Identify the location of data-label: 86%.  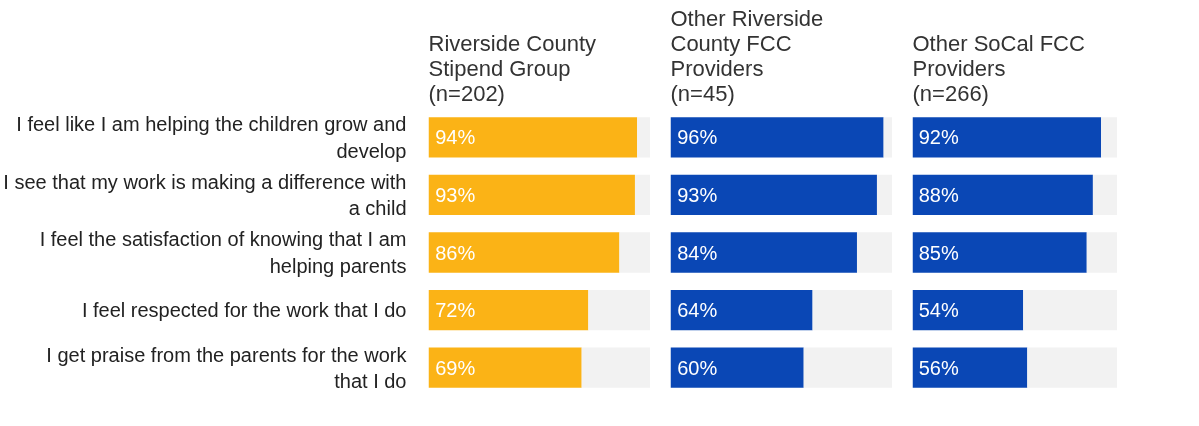
(455, 252).